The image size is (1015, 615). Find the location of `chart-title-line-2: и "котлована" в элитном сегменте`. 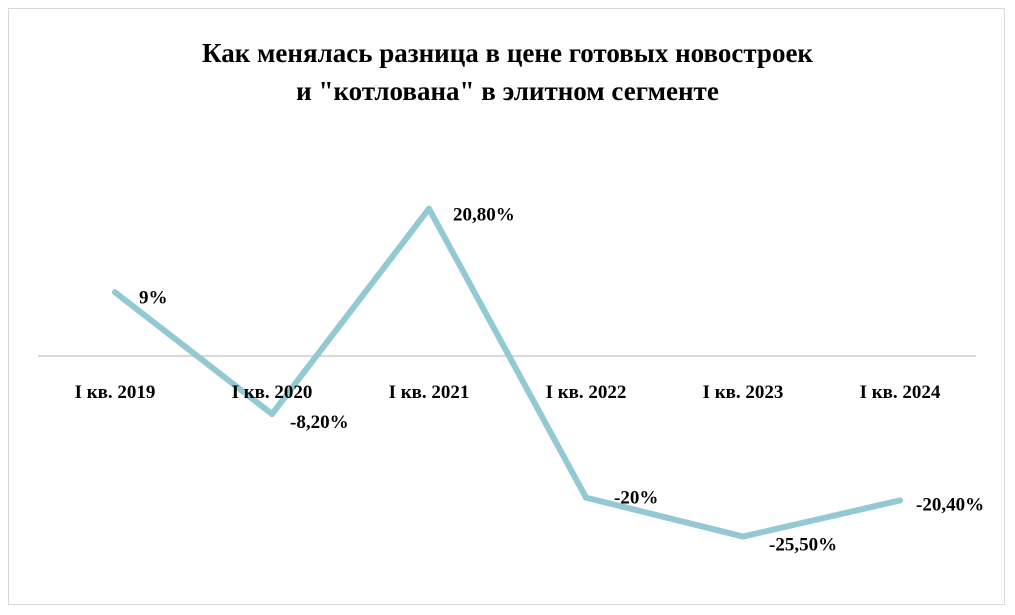

chart-title-line-2: и "котлована" в элитном сегменте is located at coordinates (507, 91).